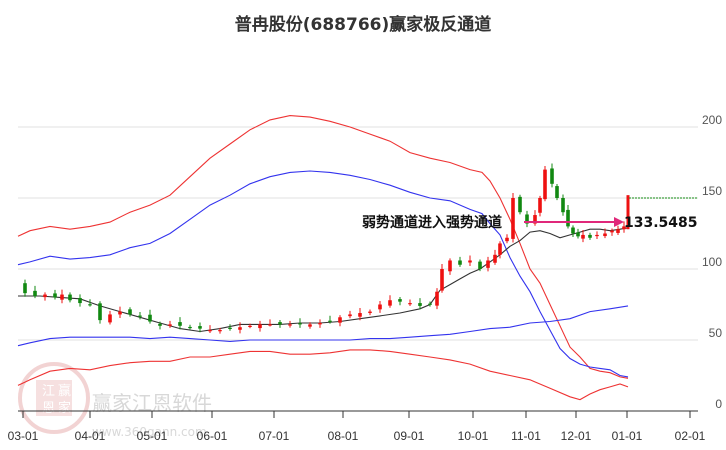  I want to click on watermark-seal: 江赢恩家, so click(54, 398).